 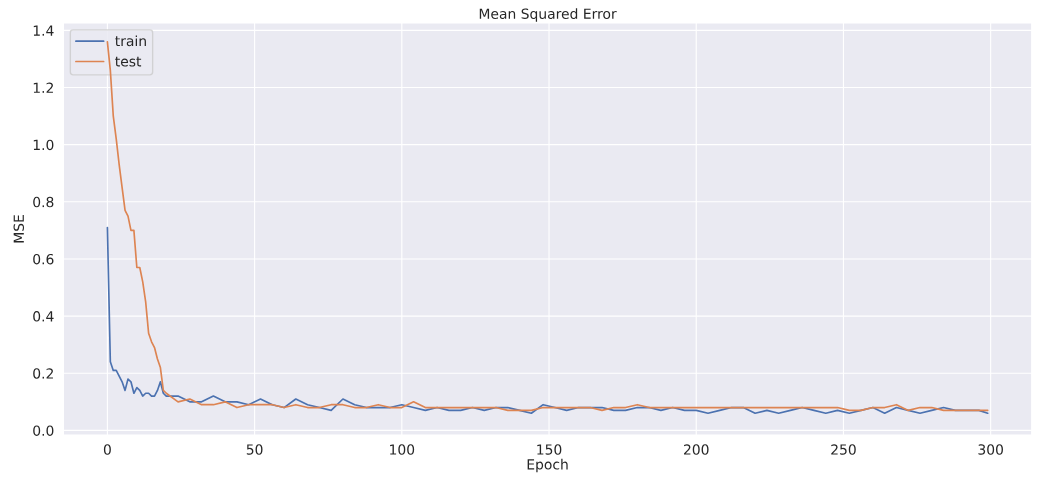 What do you see at coordinates (43, 316) in the screenshot?
I see `y-tick-label: 0.4` at bounding box center [43, 316].